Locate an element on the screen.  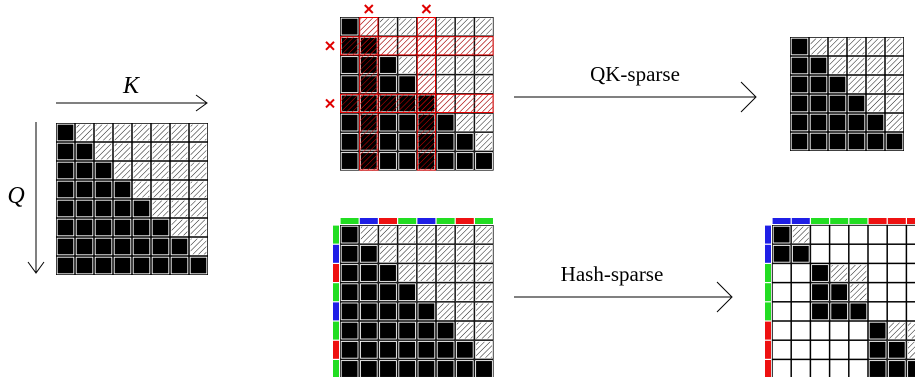
hash-result-cell-r6-c5 is located at coordinates (877, 349).